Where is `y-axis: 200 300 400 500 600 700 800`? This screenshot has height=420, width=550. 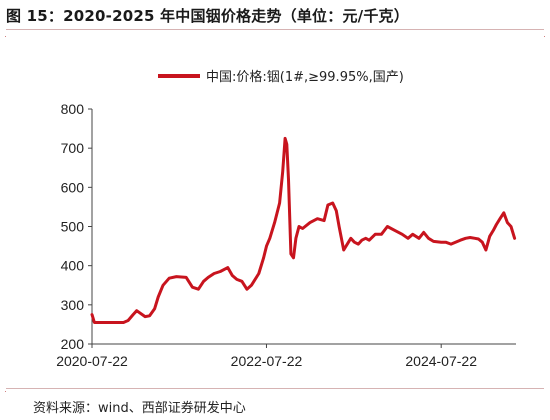
y-axis: 200 300 400 500 600 700 800 is located at coordinates (77, 226).